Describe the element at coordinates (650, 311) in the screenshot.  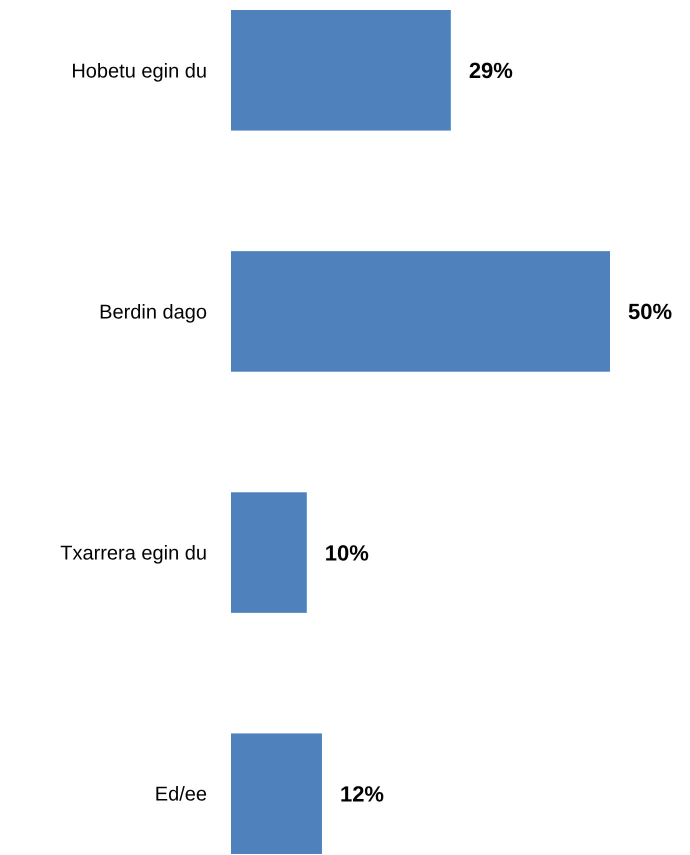
I see `data-label: 50%` at that location.